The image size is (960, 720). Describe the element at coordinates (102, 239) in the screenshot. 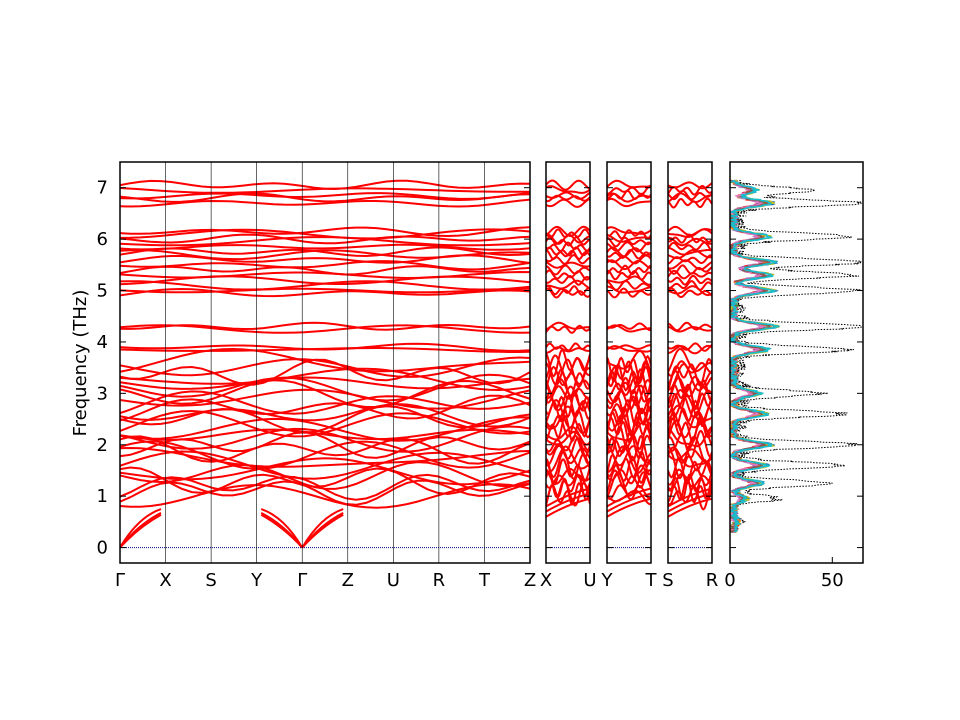

I see `y-tick-label: 6` at that location.